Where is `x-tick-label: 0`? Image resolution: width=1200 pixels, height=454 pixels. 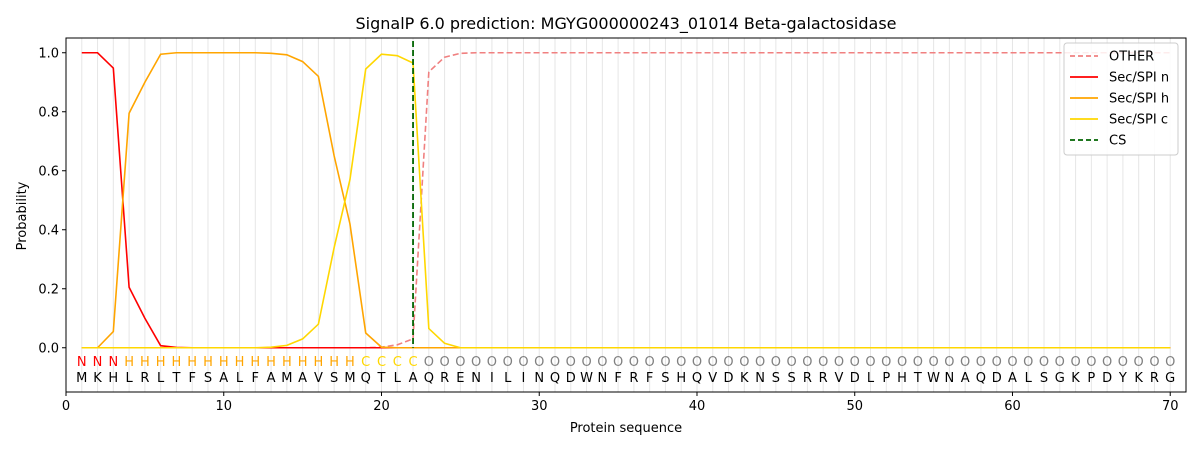 x-tick-label: 0 is located at coordinates (66, 406).